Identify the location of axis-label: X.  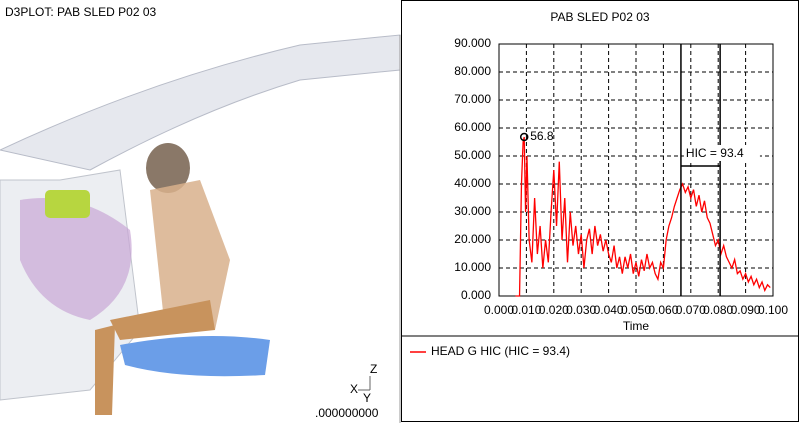
(354, 389).